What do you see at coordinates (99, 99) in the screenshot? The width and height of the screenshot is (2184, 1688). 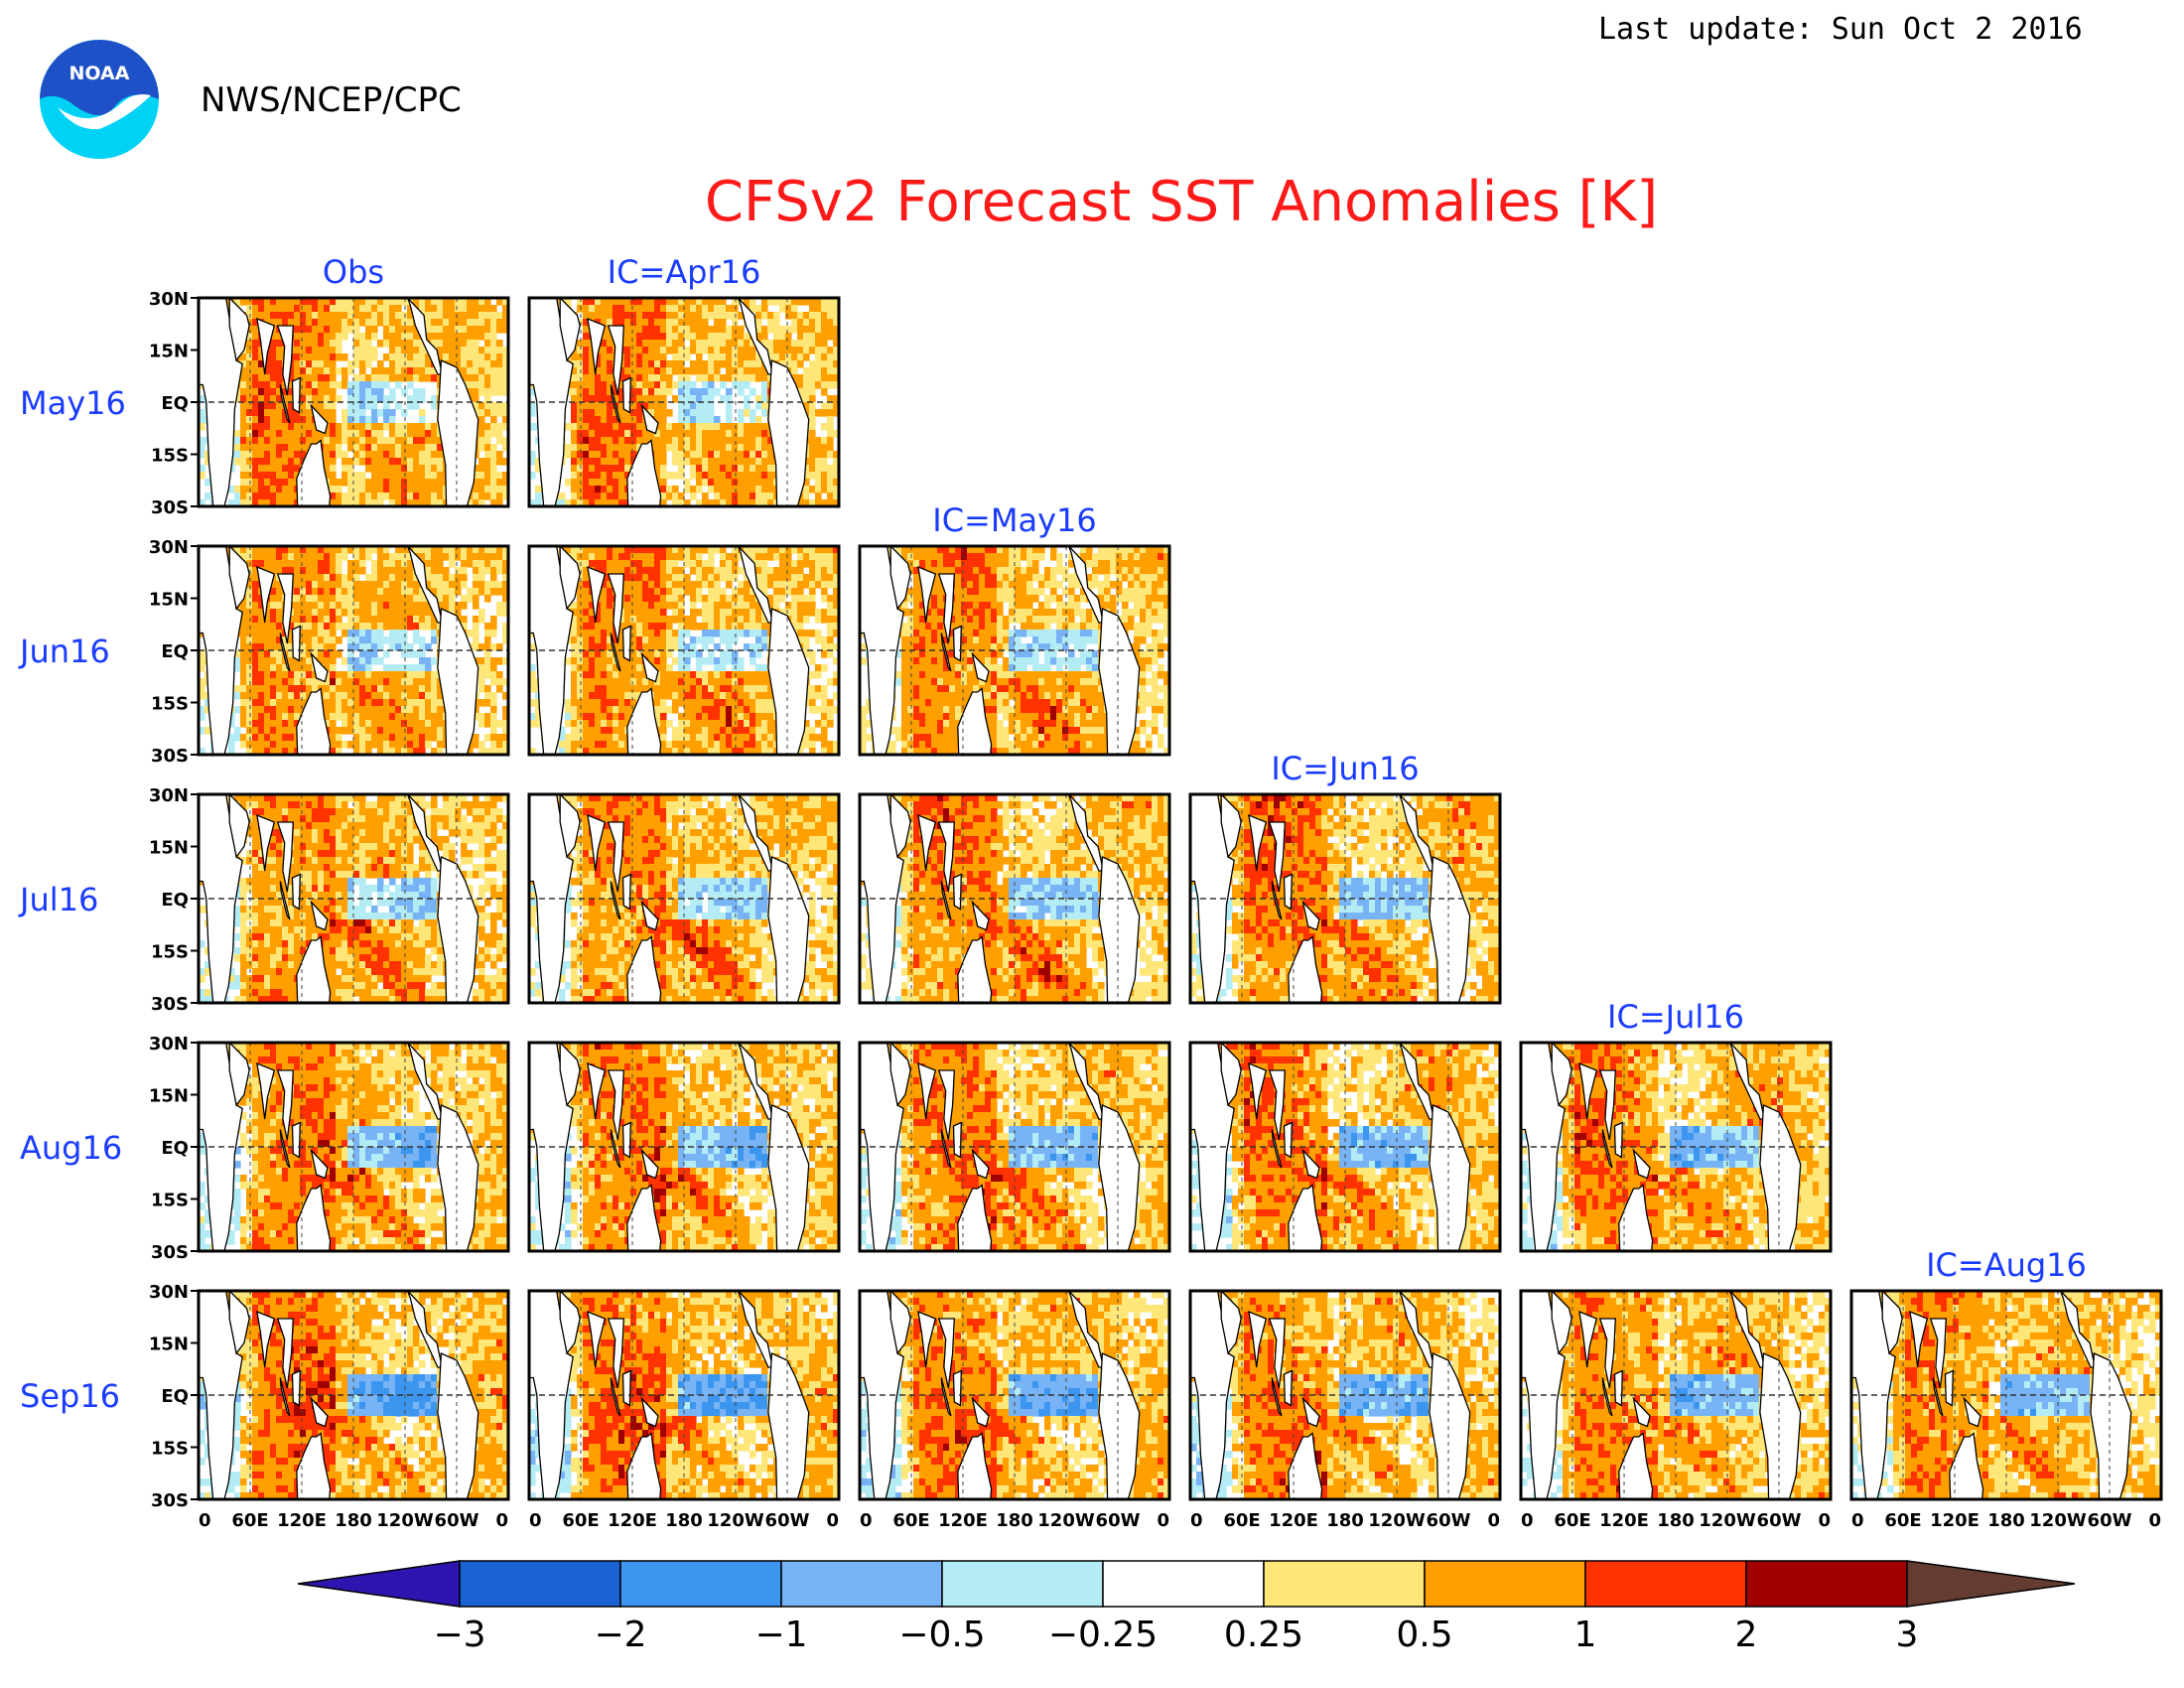 I see `noaa-logo: NOAA` at bounding box center [99, 99].